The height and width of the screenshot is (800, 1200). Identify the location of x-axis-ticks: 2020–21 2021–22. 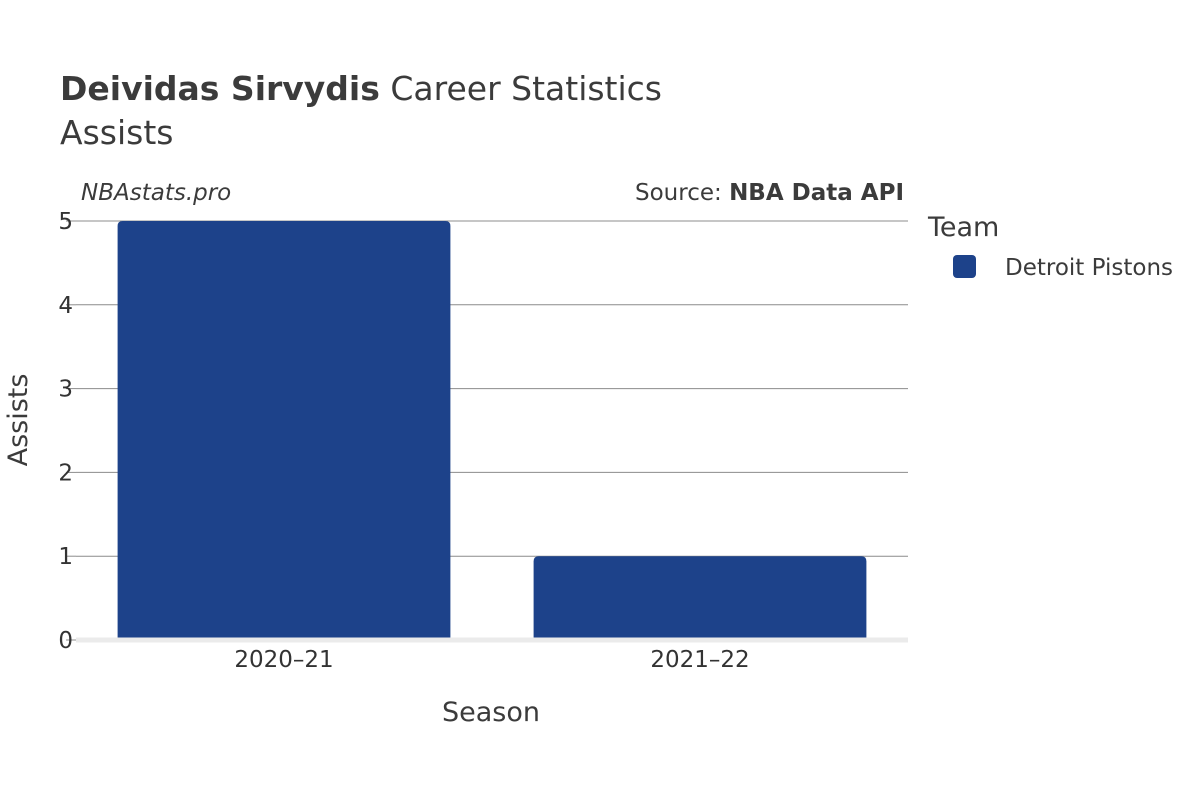
(491, 660).